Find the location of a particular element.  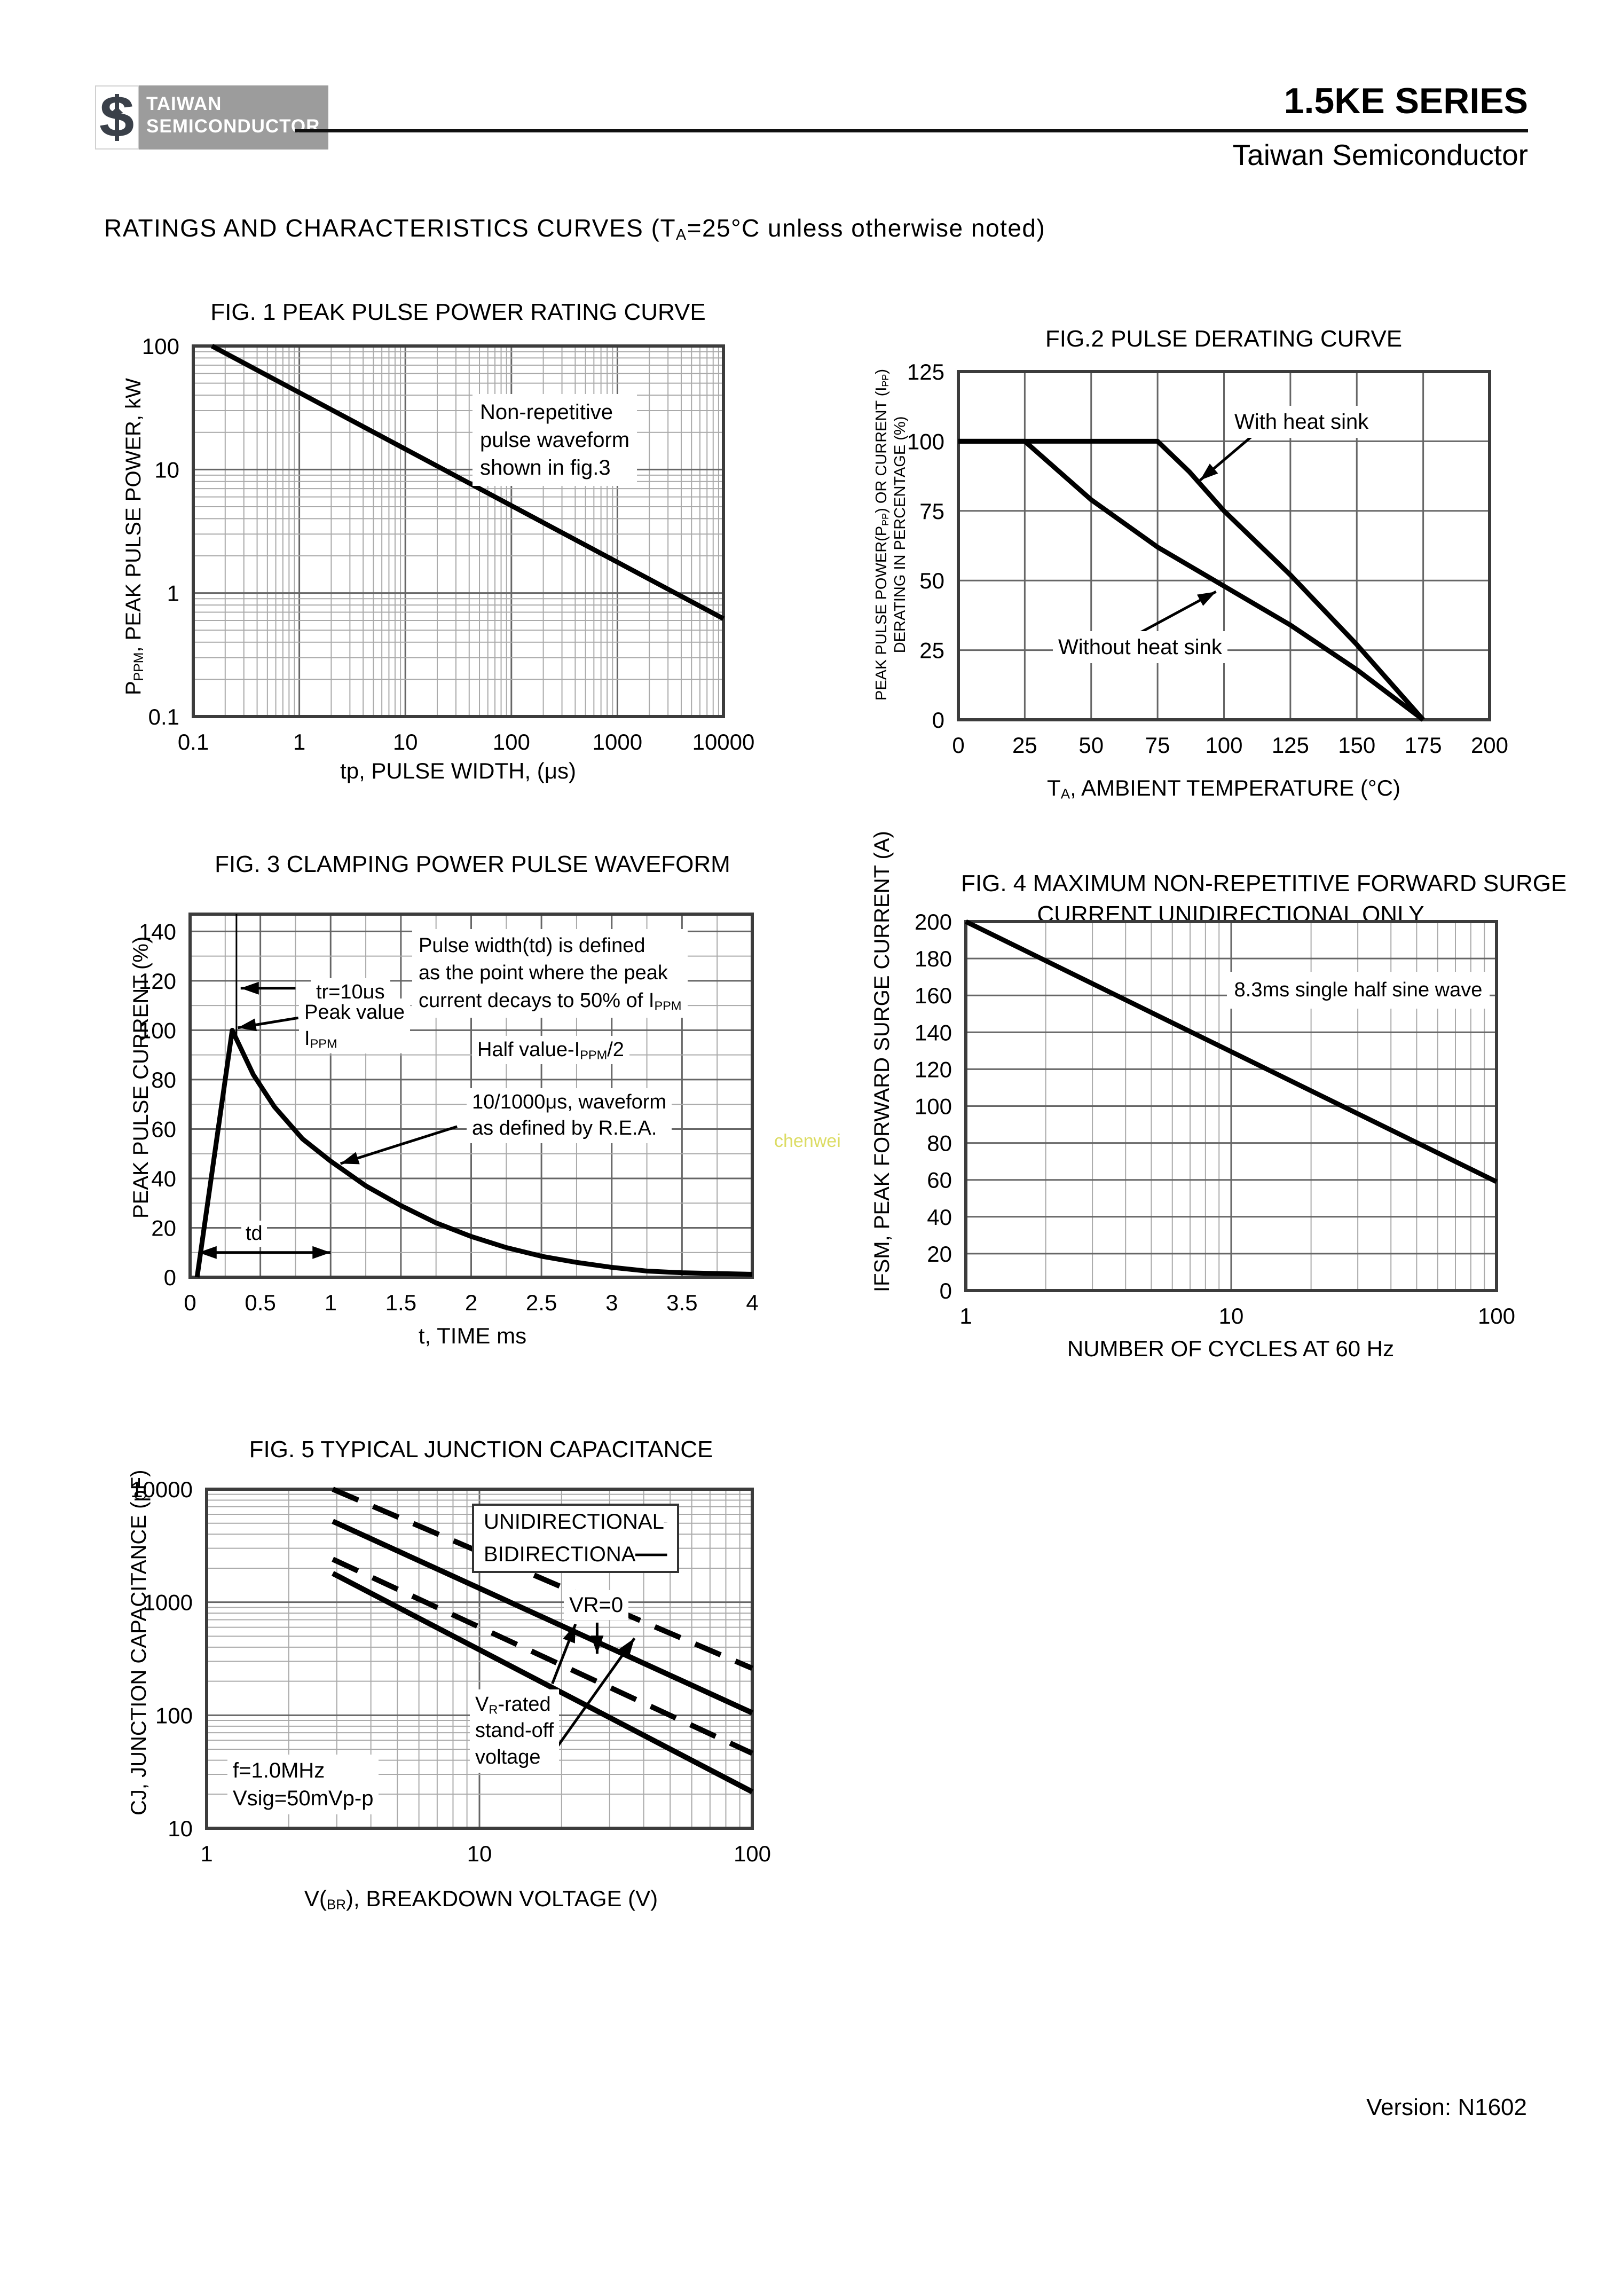

fig5-series-bidirectional-vr-rated is located at coordinates (542, 1683).